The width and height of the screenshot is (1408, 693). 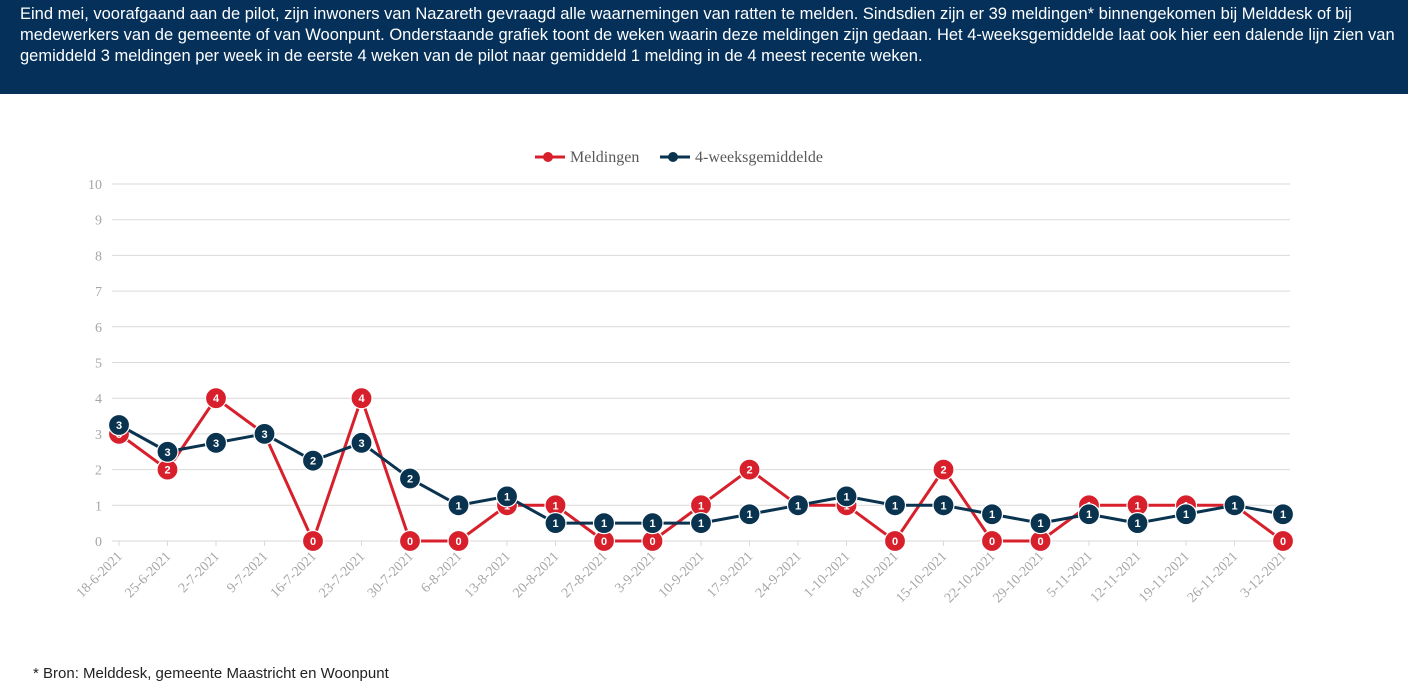 I want to click on x-tick-label: 10-9-2021, so click(x=682, y=575).